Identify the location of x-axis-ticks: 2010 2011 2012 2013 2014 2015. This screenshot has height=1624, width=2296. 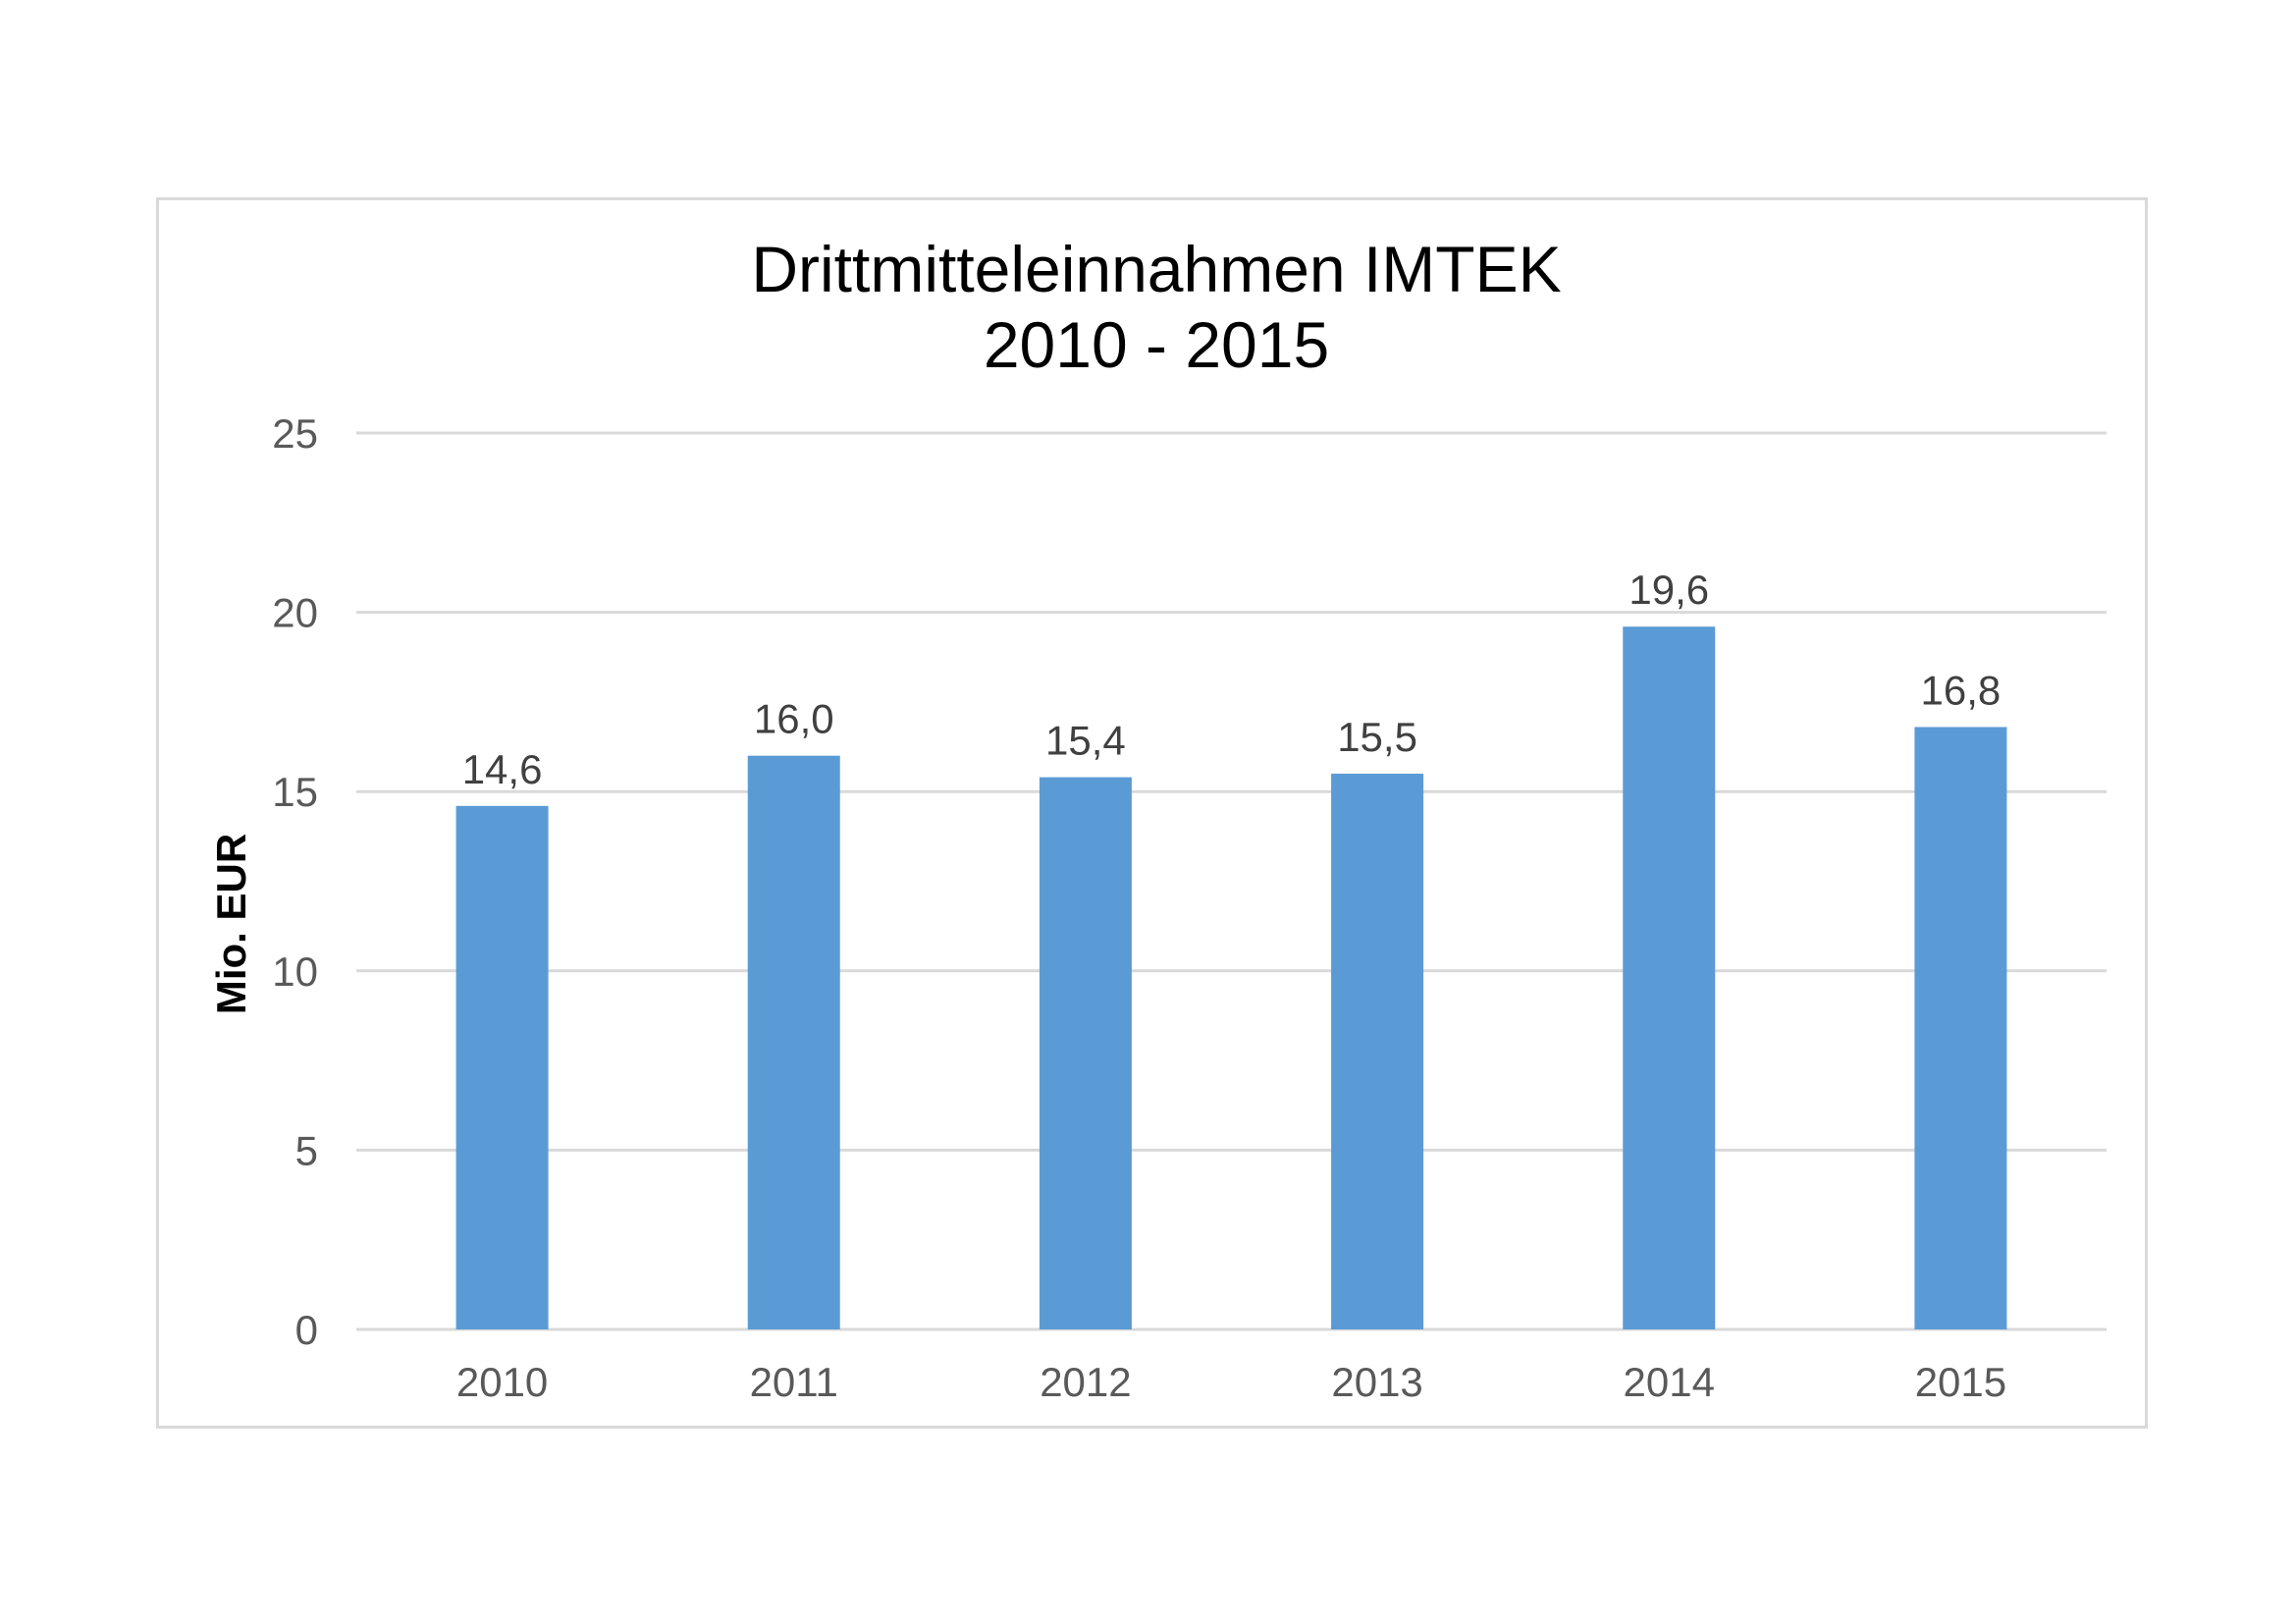
(1231, 1382).